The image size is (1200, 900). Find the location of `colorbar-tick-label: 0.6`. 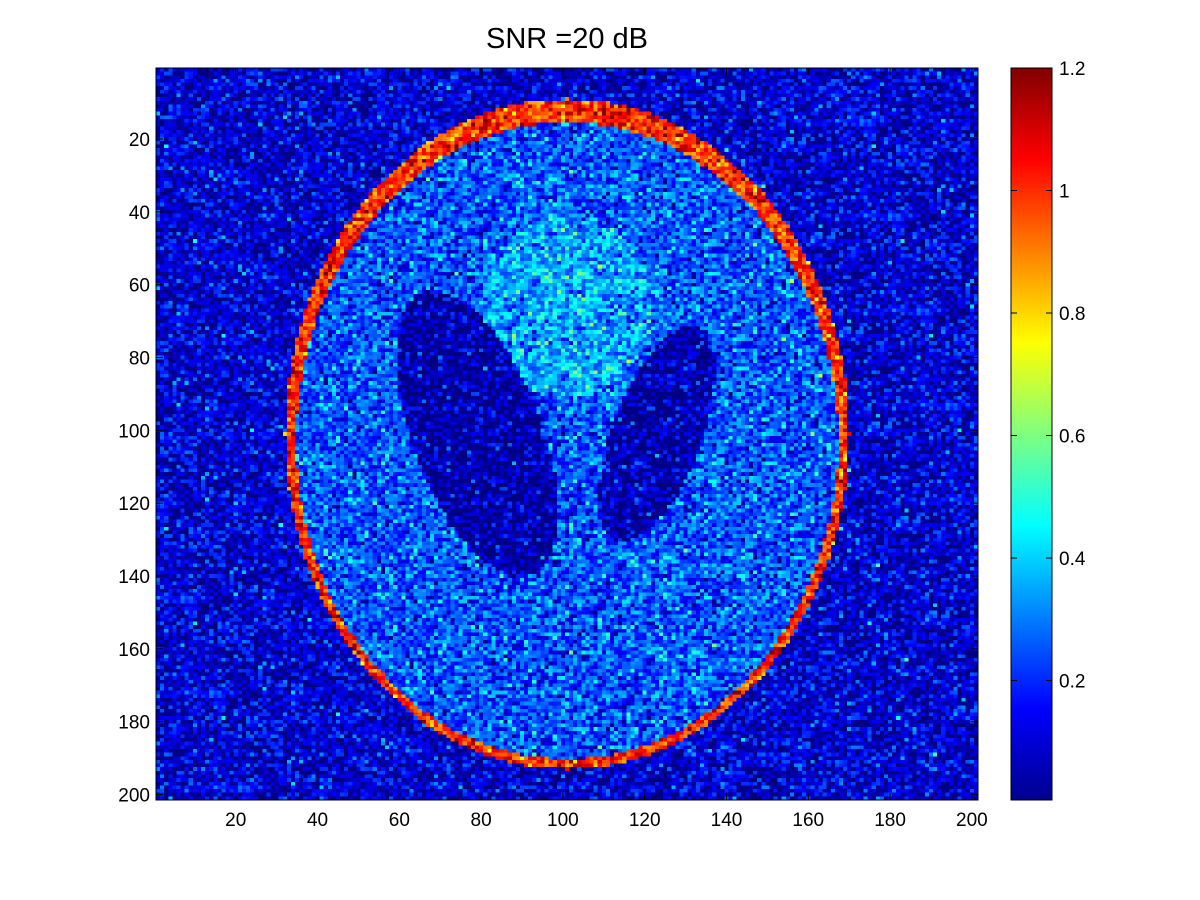

colorbar-tick-label: 0.6 is located at coordinates (1072, 437).